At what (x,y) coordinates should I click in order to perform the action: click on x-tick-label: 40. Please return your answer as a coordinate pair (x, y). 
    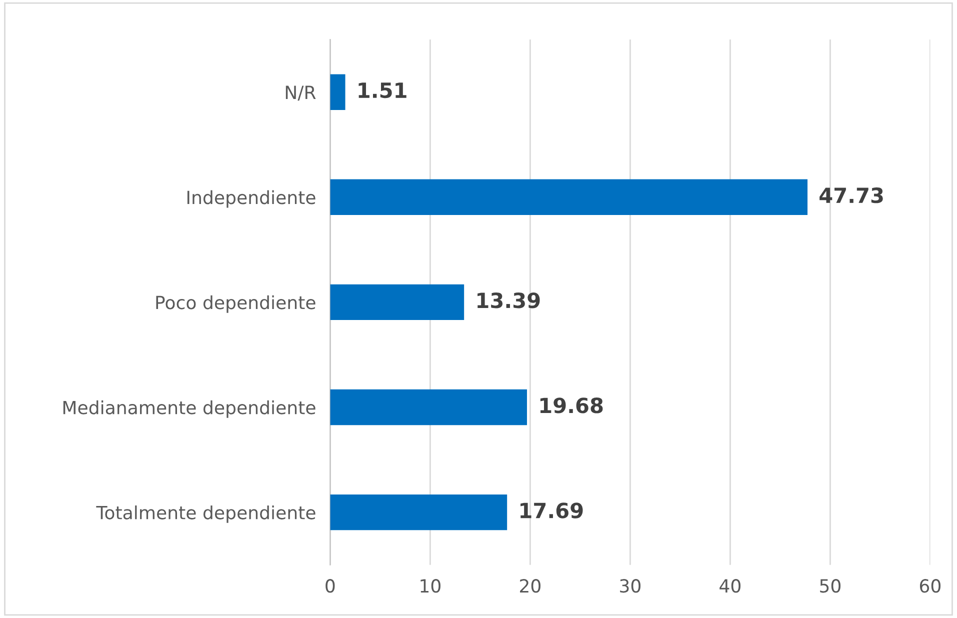
    Looking at the image, I should click on (730, 586).